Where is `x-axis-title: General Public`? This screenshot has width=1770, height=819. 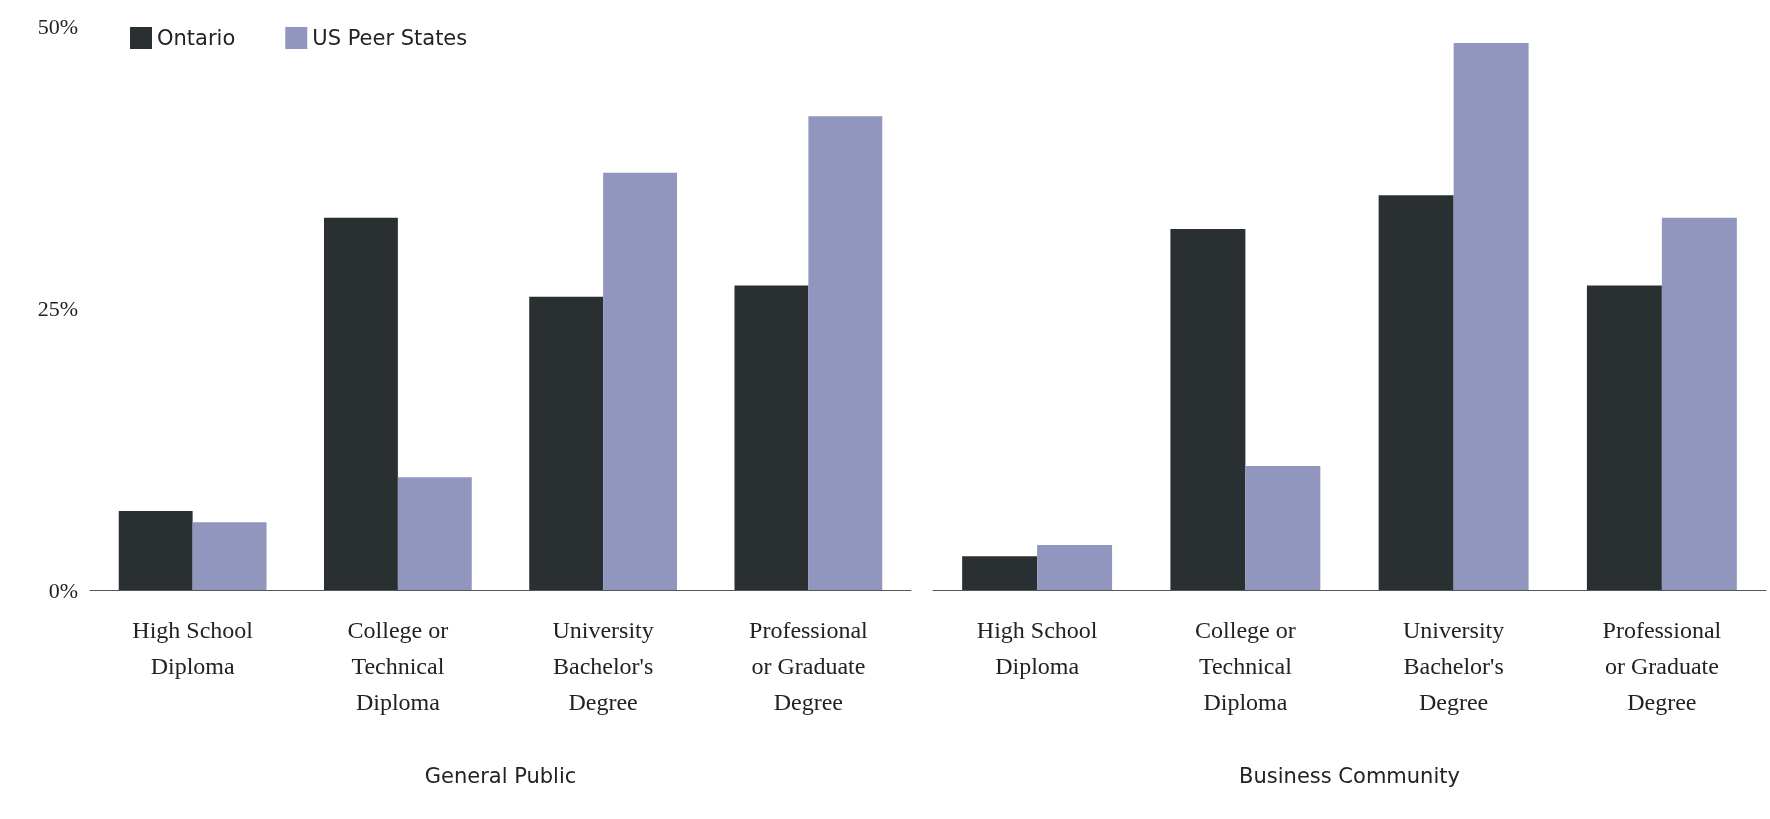
x-axis-title: General Public is located at coordinates (500, 775).